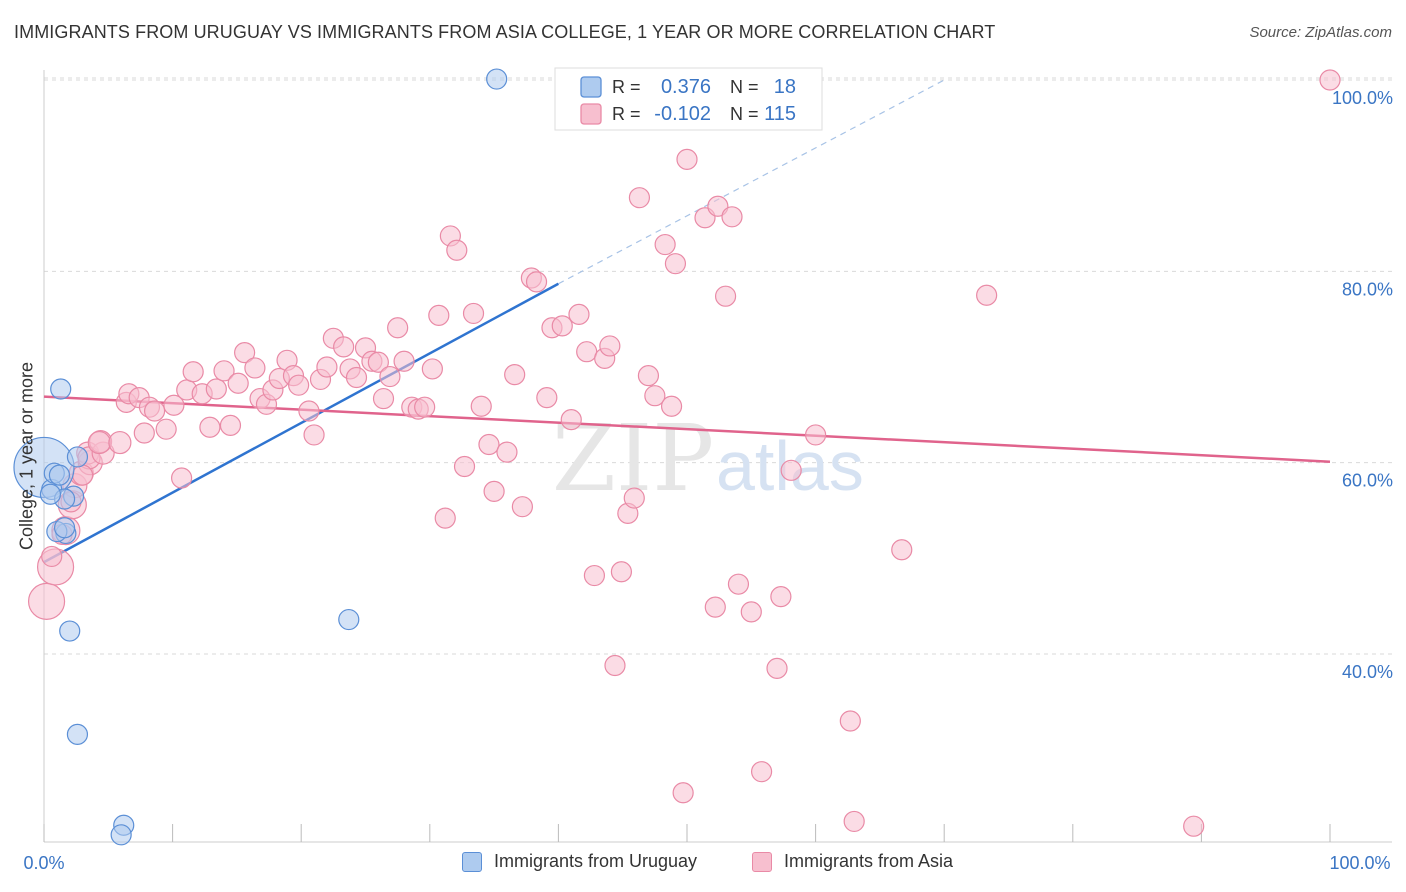  What do you see at coordinates (1359, 863) in the screenshot?
I see `x-tick-label-max: 100.0%` at bounding box center [1359, 863].